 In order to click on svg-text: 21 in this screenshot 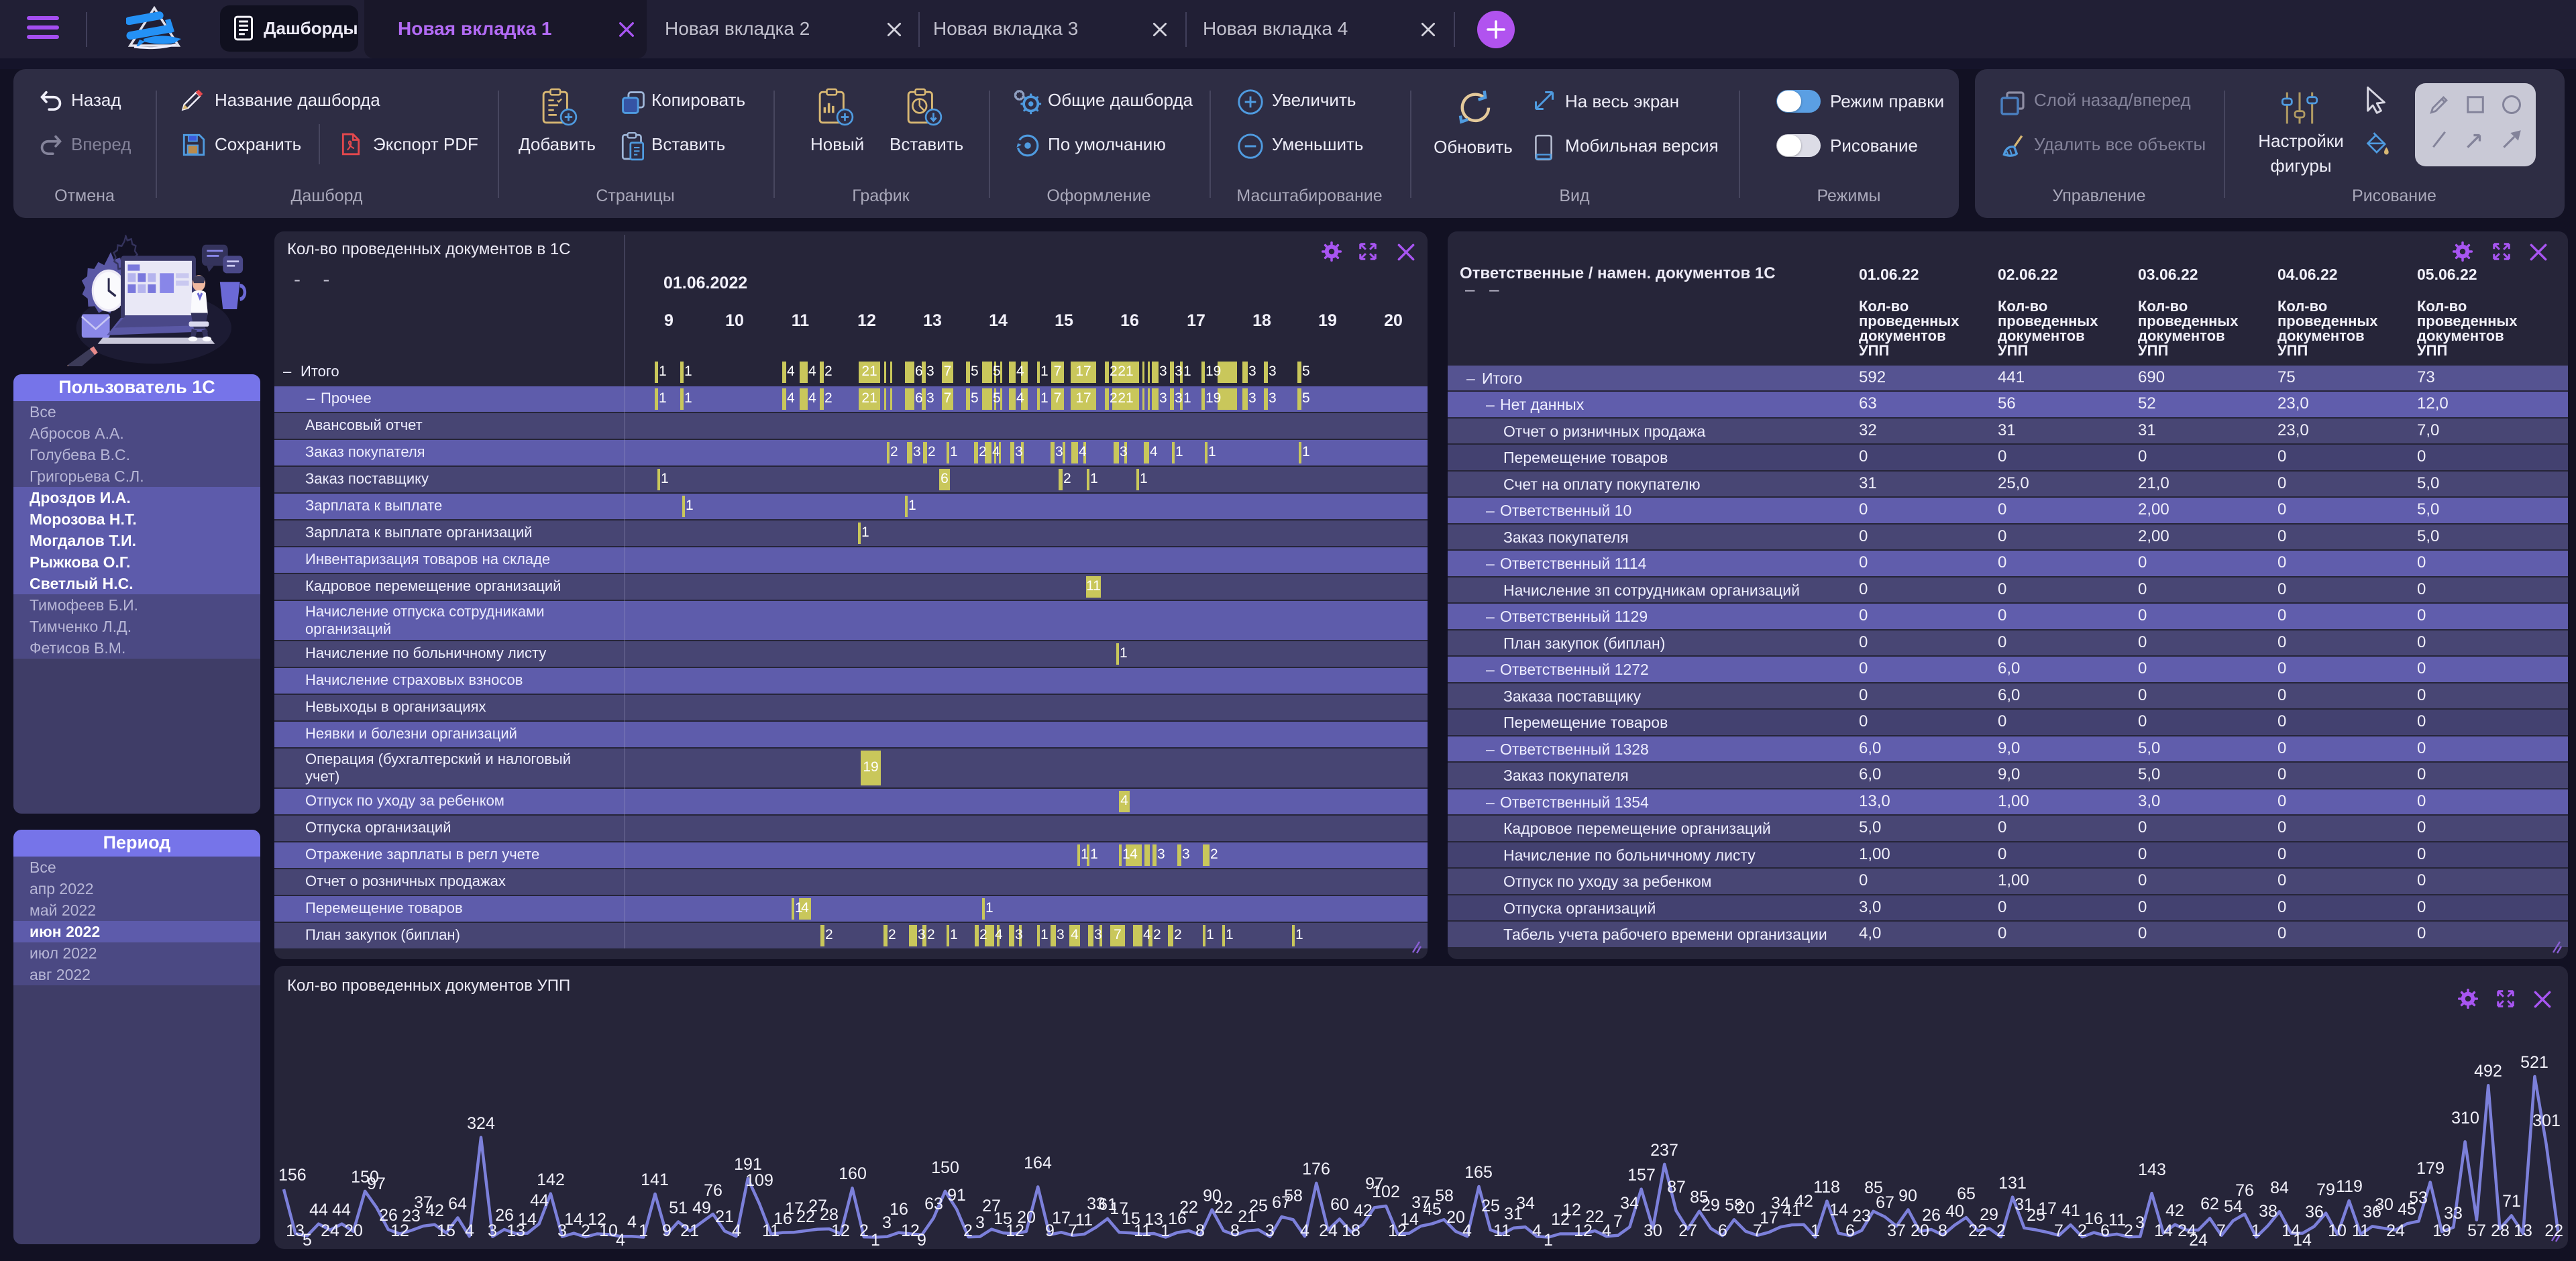, I will do `click(1247, 1216)`.